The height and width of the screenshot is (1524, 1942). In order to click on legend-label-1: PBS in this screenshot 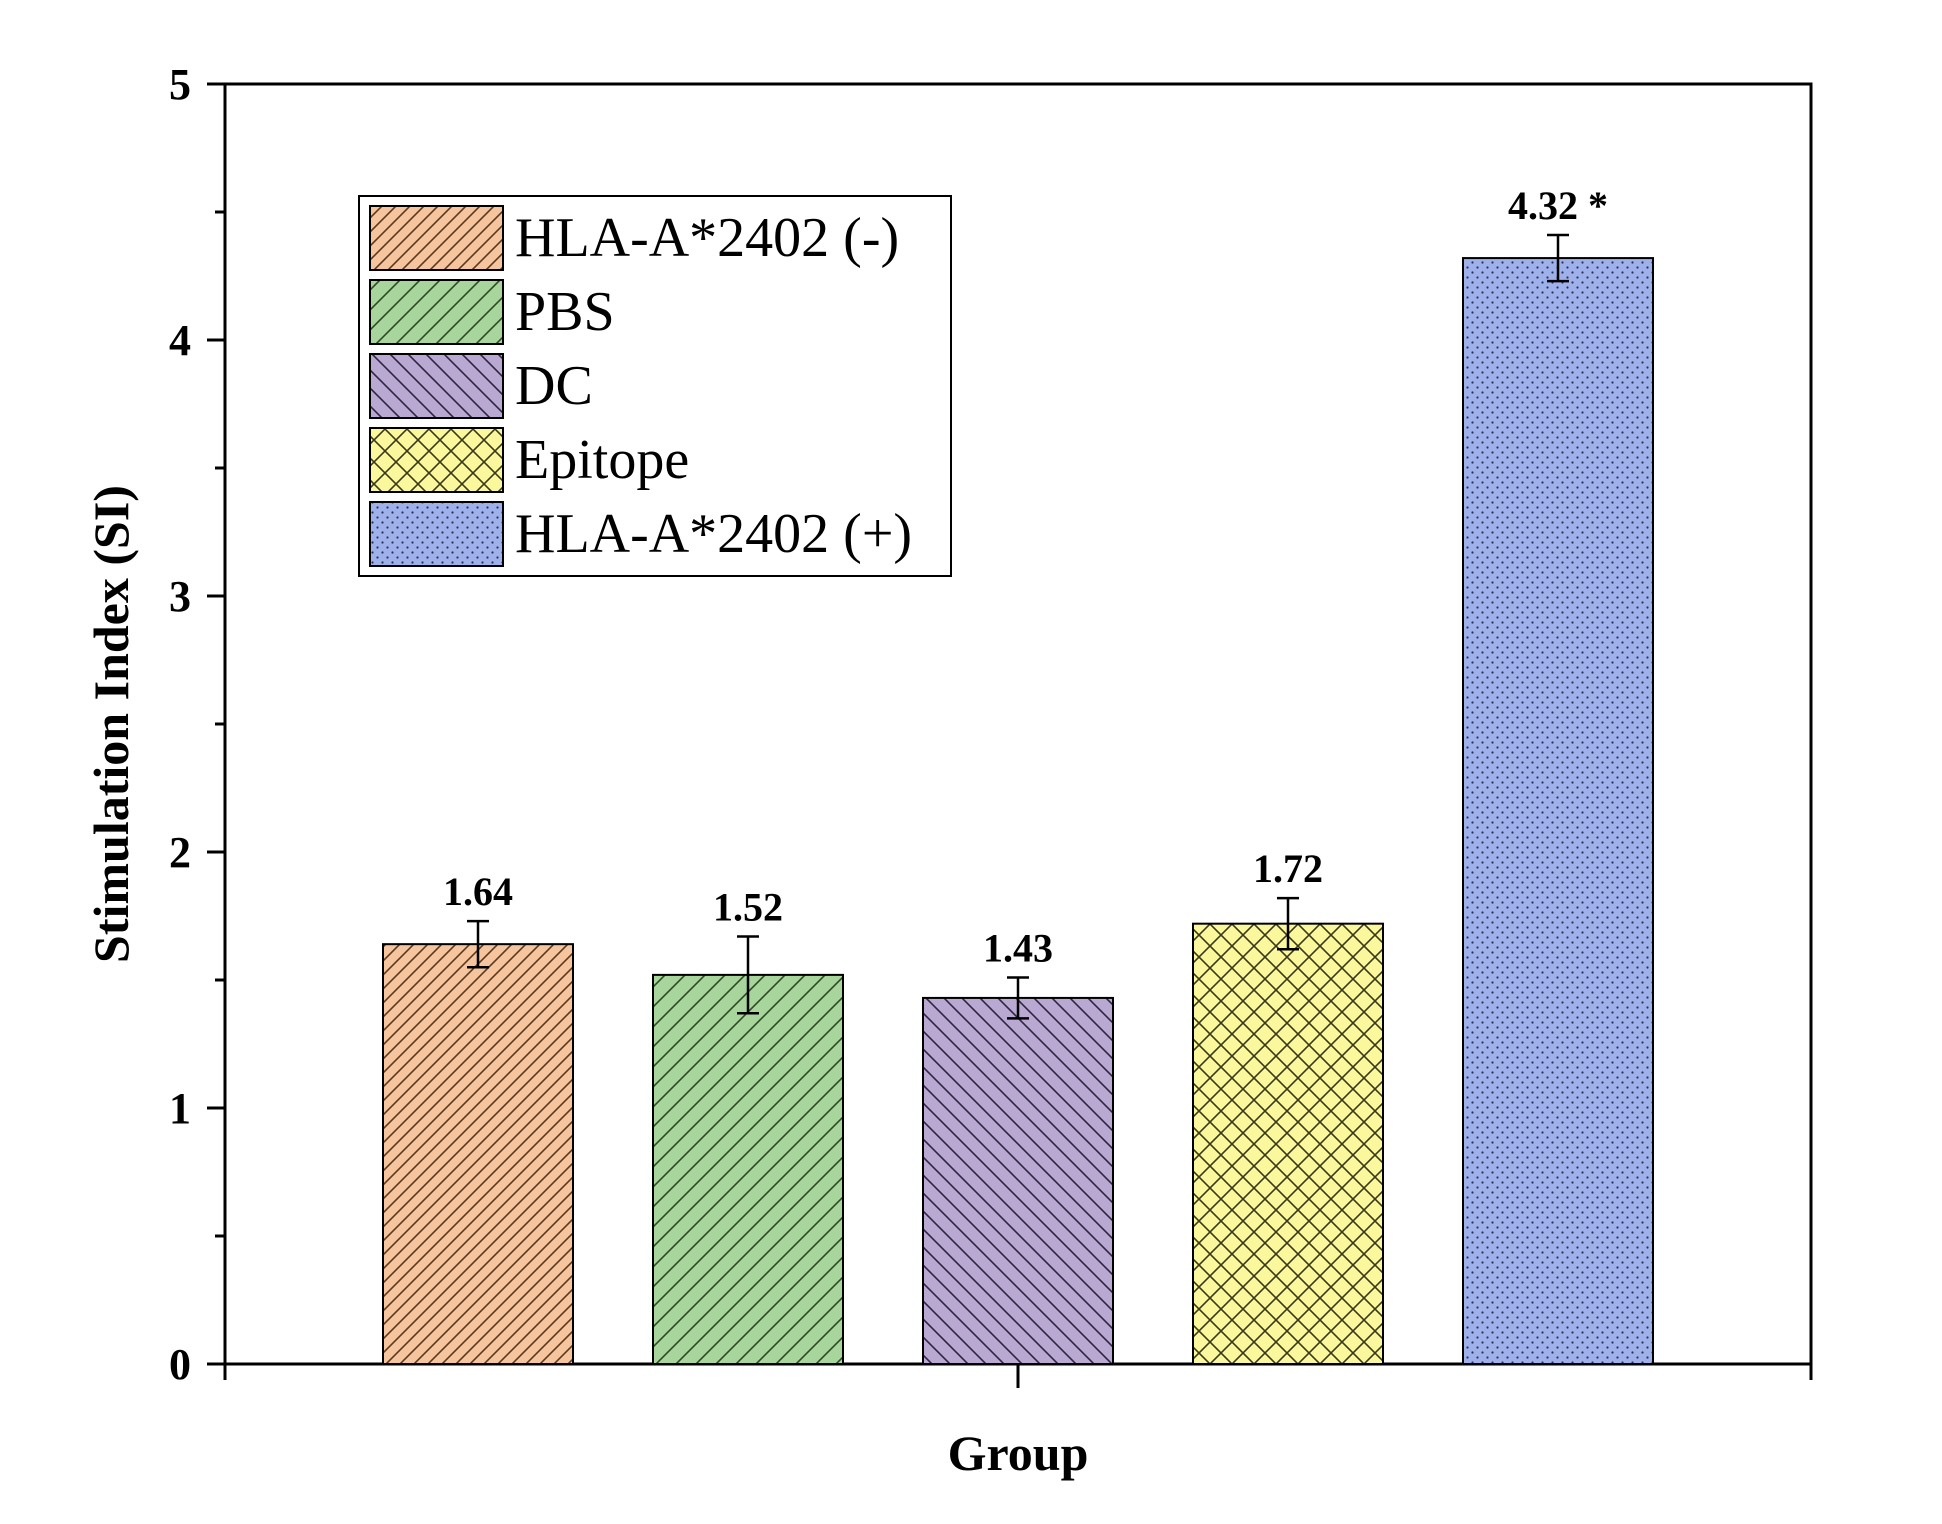, I will do `click(565, 312)`.